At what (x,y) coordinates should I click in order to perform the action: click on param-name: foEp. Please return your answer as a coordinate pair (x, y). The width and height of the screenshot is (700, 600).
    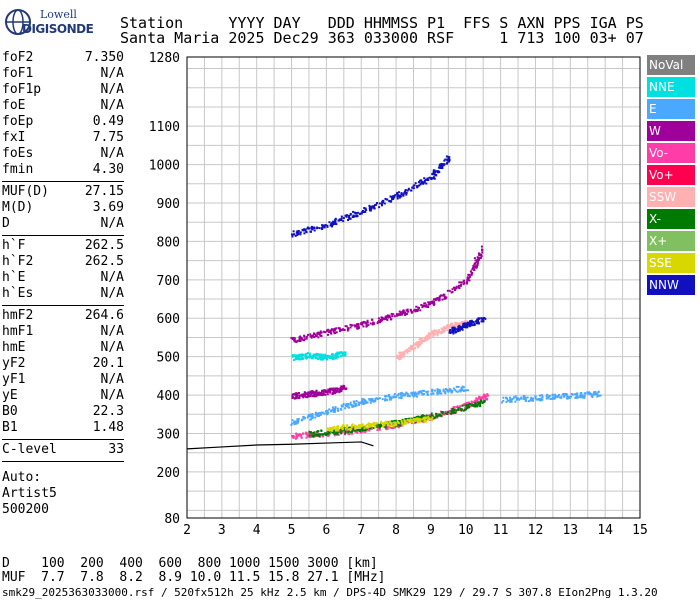
    Looking at the image, I should click on (18, 121).